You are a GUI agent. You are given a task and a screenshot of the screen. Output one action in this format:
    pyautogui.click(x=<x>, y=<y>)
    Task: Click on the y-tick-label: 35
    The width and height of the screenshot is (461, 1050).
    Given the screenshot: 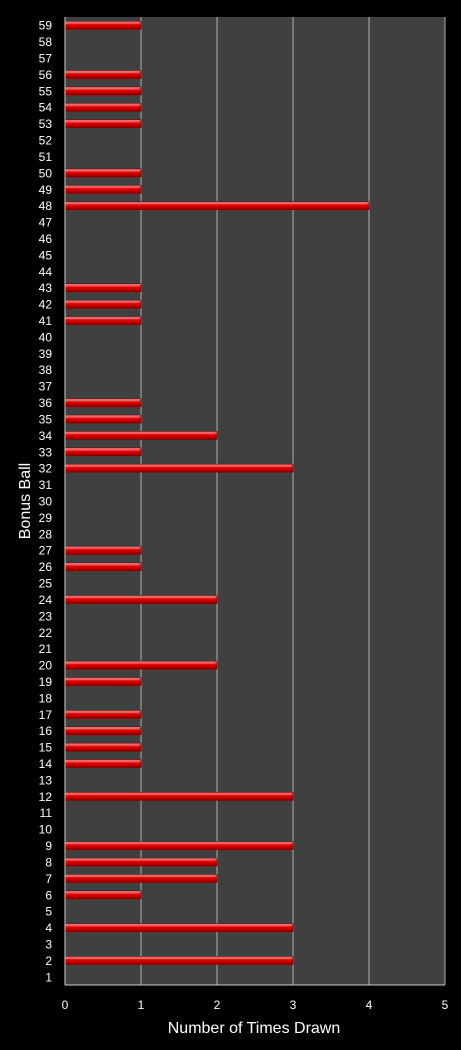 What is the action you would take?
    pyautogui.click(x=46, y=419)
    